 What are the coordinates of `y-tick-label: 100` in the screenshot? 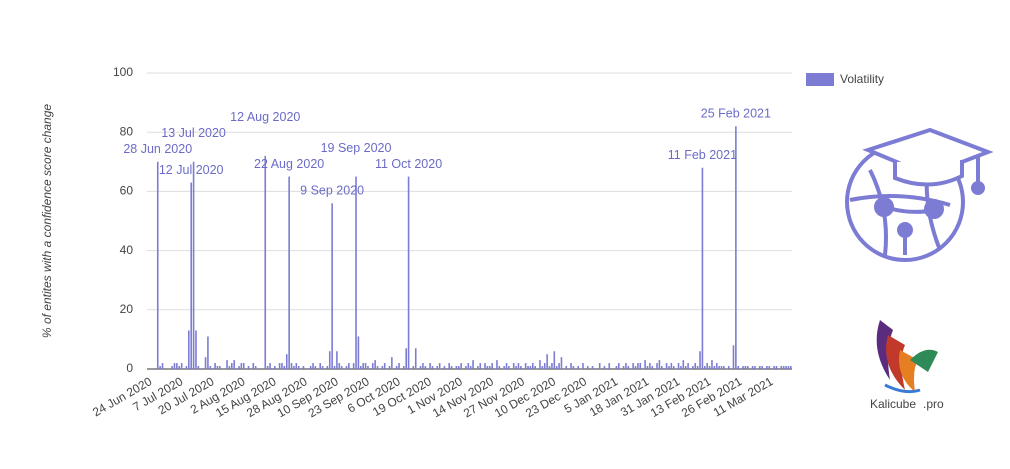 It's located at (123, 72).